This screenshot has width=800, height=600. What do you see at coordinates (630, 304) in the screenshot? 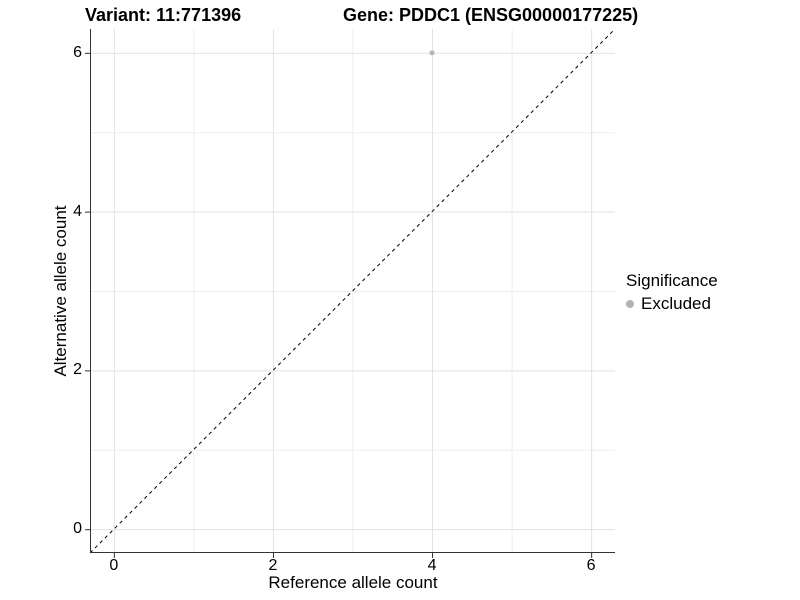
I see `legend-key-dot-icon` at bounding box center [630, 304].